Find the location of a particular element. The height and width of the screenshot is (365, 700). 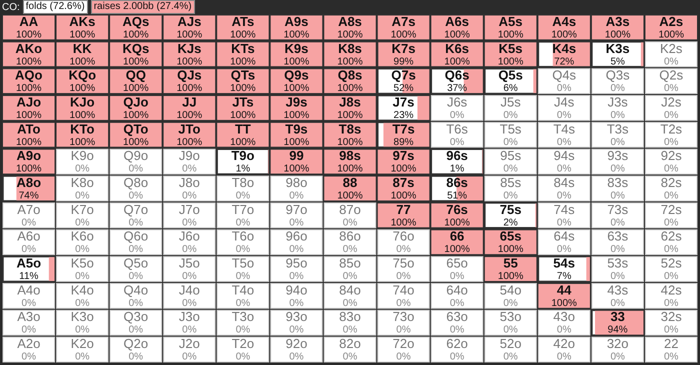

annotation: JTo is located at coordinates (189, 128).